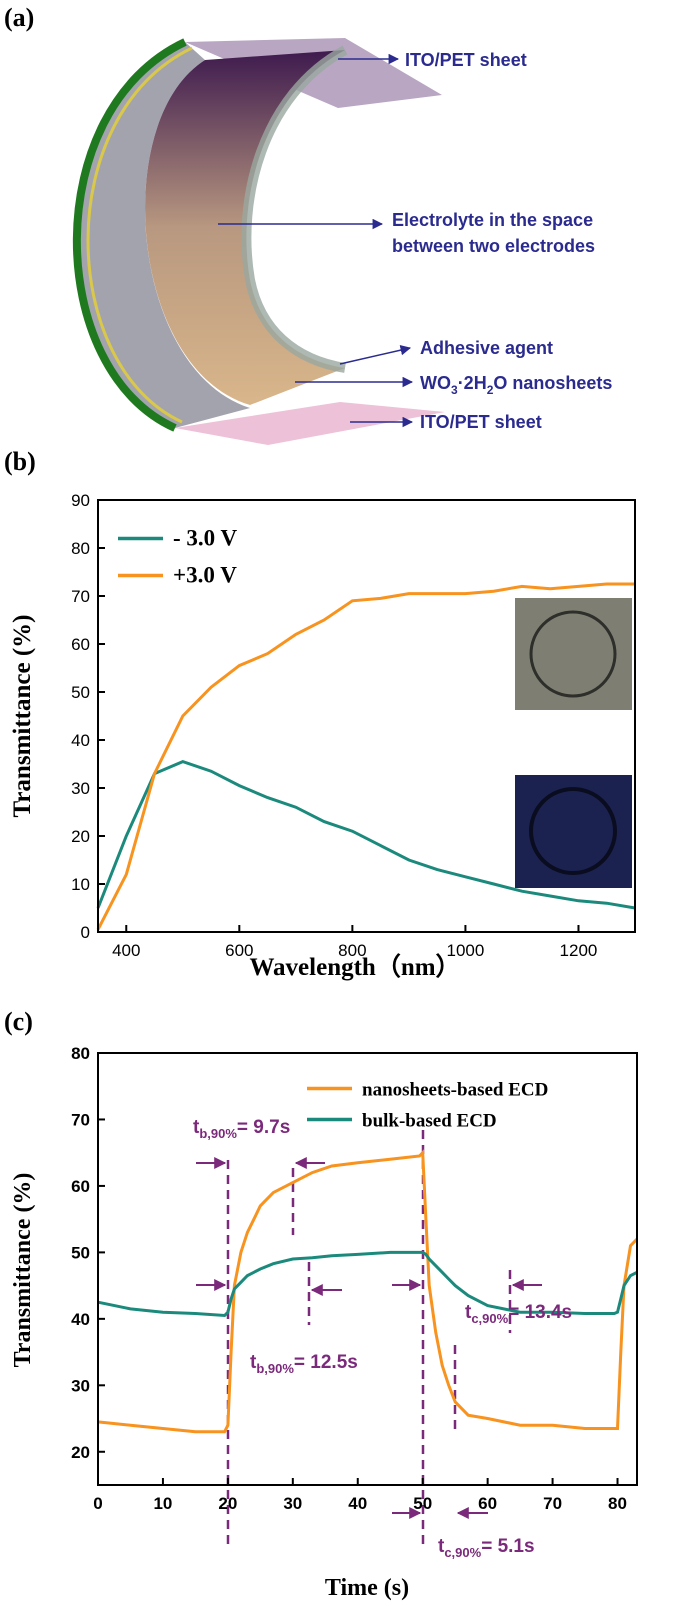 Image resolution: width=685 pixels, height=1606 pixels. Describe the element at coordinates (239, 950) in the screenshot. I see `x-tick-label: 600` at that location.